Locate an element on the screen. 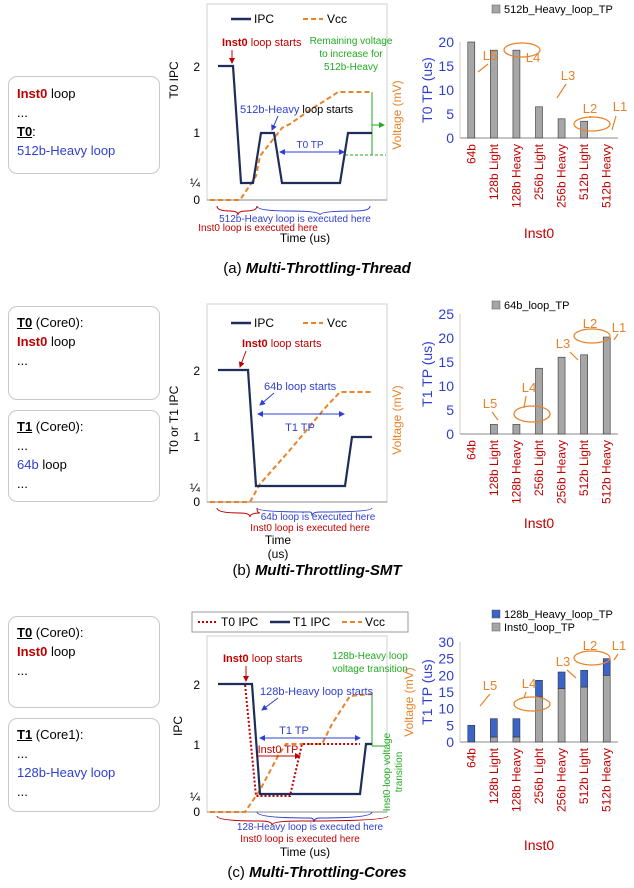 The width and height of the screenshot is (634, 888). legend-swatch is located at coordinates (496, 614).